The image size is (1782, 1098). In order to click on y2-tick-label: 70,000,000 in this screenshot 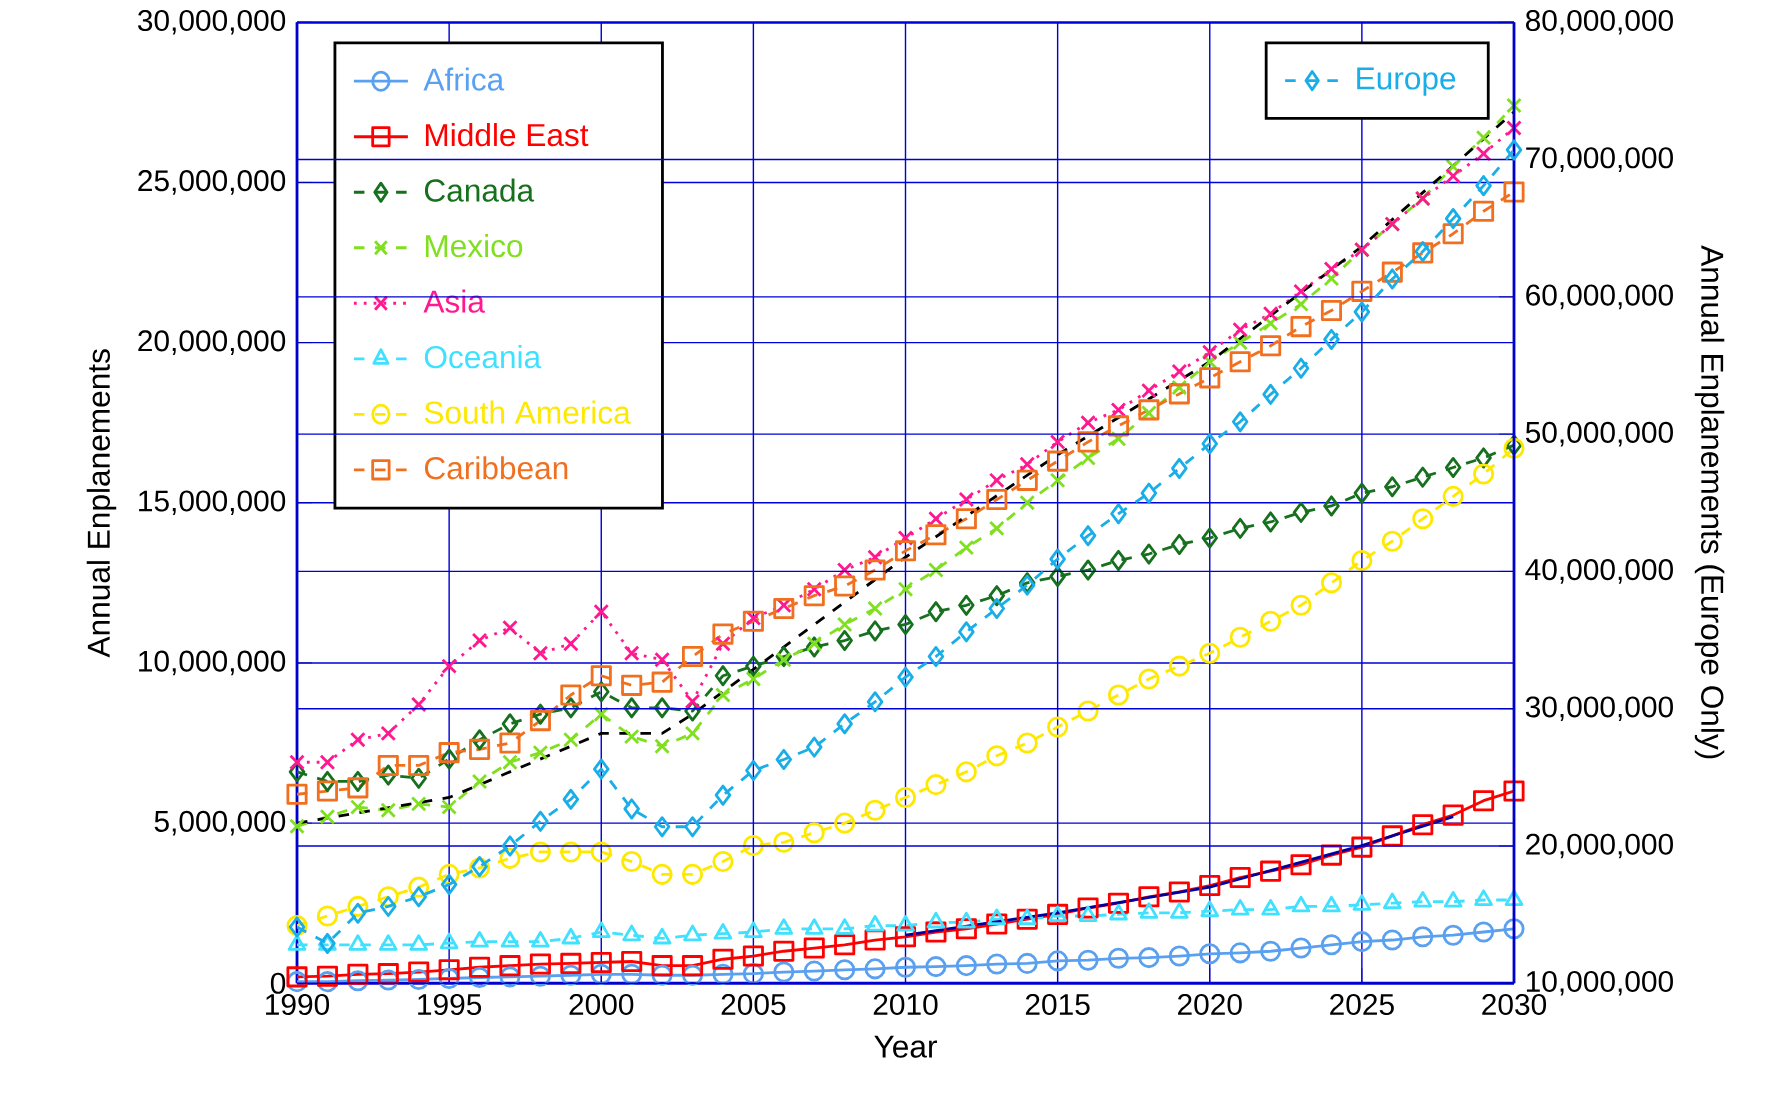, I will do `click(1599, 159)`.